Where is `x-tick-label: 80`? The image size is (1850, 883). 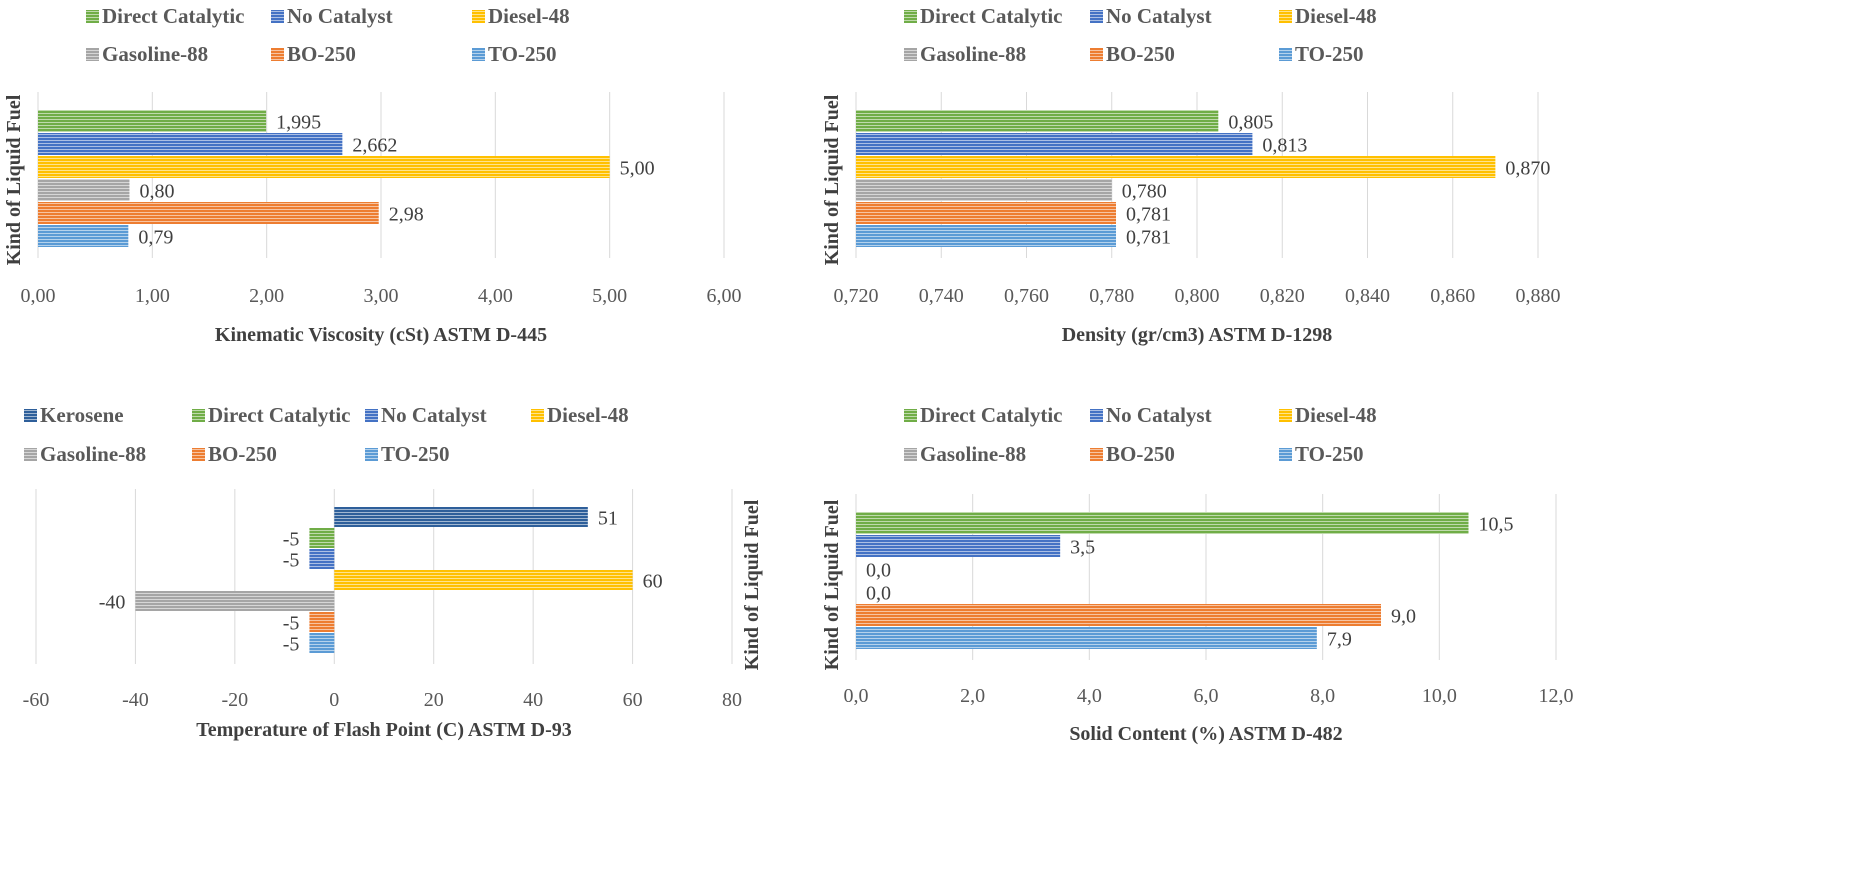
x-tick-label: 80 is located at coordinates (732, 700).